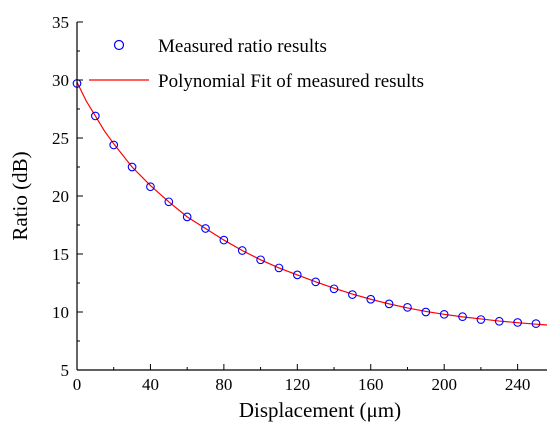 This screenshot has width=547, height=430. I want to click on y-tick-label: 15, so click(60, 254).